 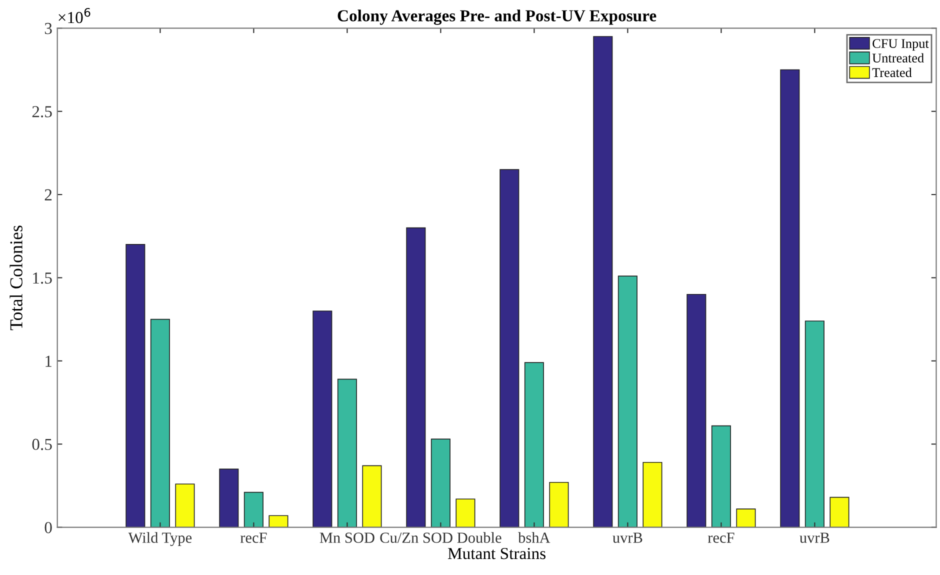 I want to click on y-tick-label: 1, so click(x=49, y=361).